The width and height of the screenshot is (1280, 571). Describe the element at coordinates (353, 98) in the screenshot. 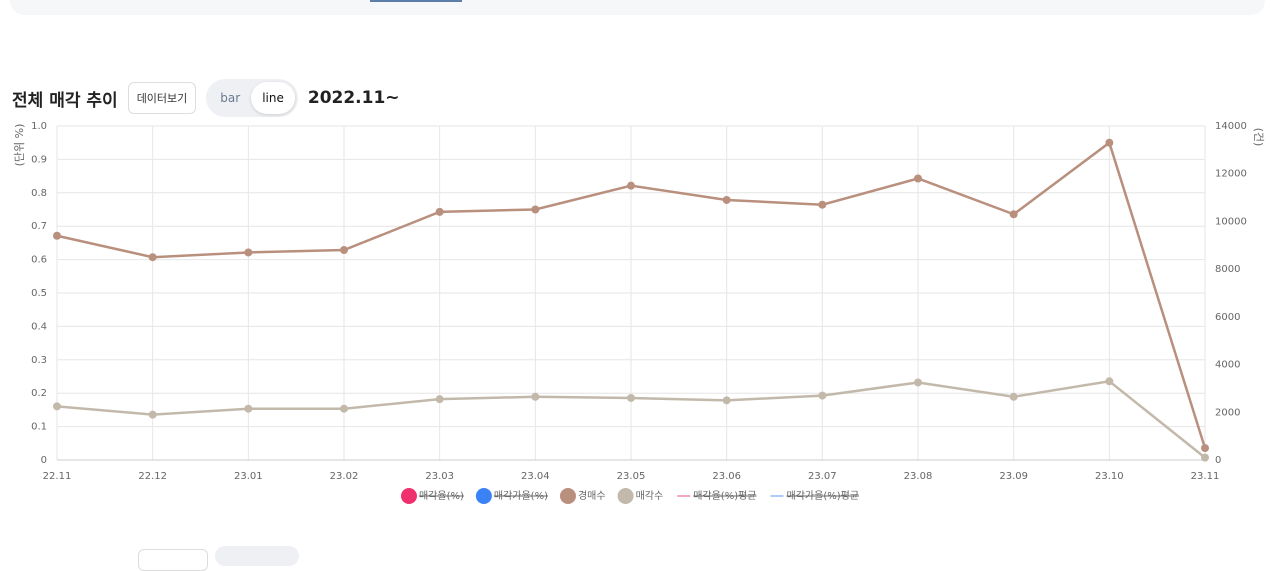

I see `period: 2022.11~` at that location.